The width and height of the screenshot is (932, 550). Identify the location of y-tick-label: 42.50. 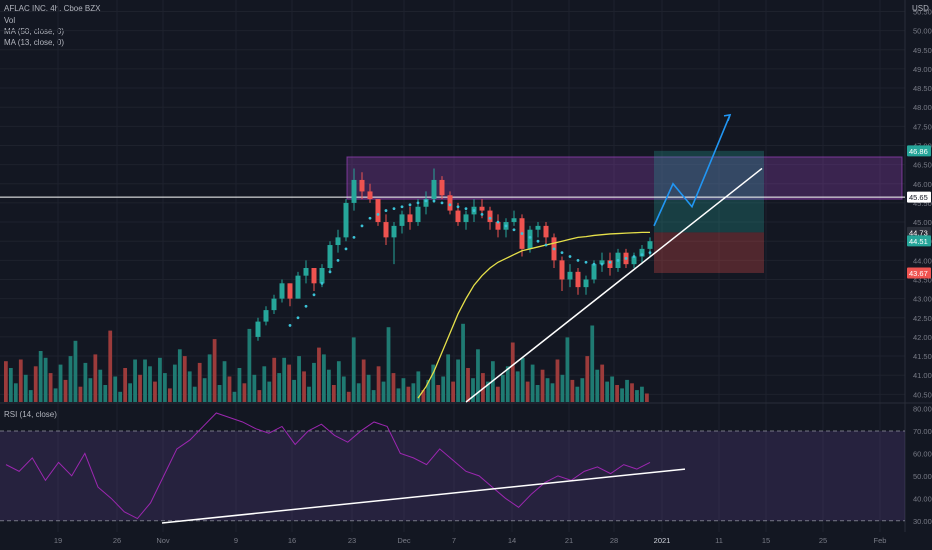
(922, 318).